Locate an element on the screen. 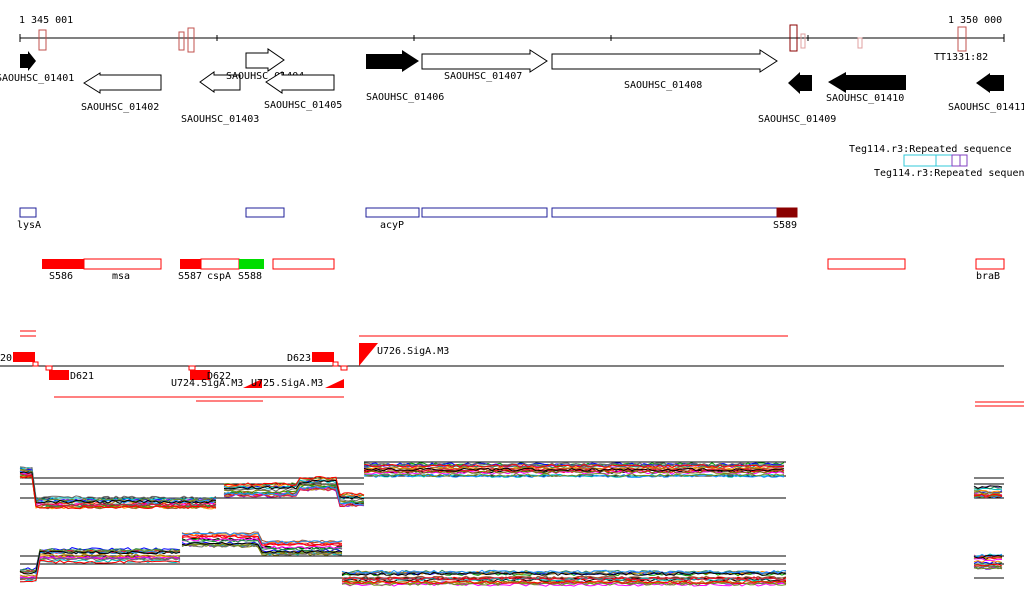  operon-box-lysA is located at coordinates (28, 212).